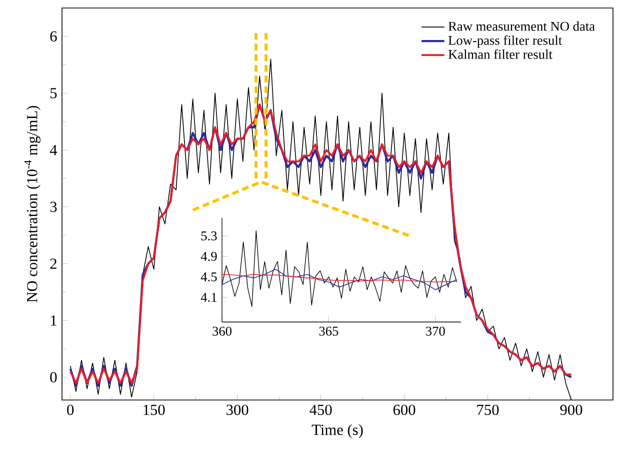  I want to click on x-tick-label: 365, so click(328, 331).